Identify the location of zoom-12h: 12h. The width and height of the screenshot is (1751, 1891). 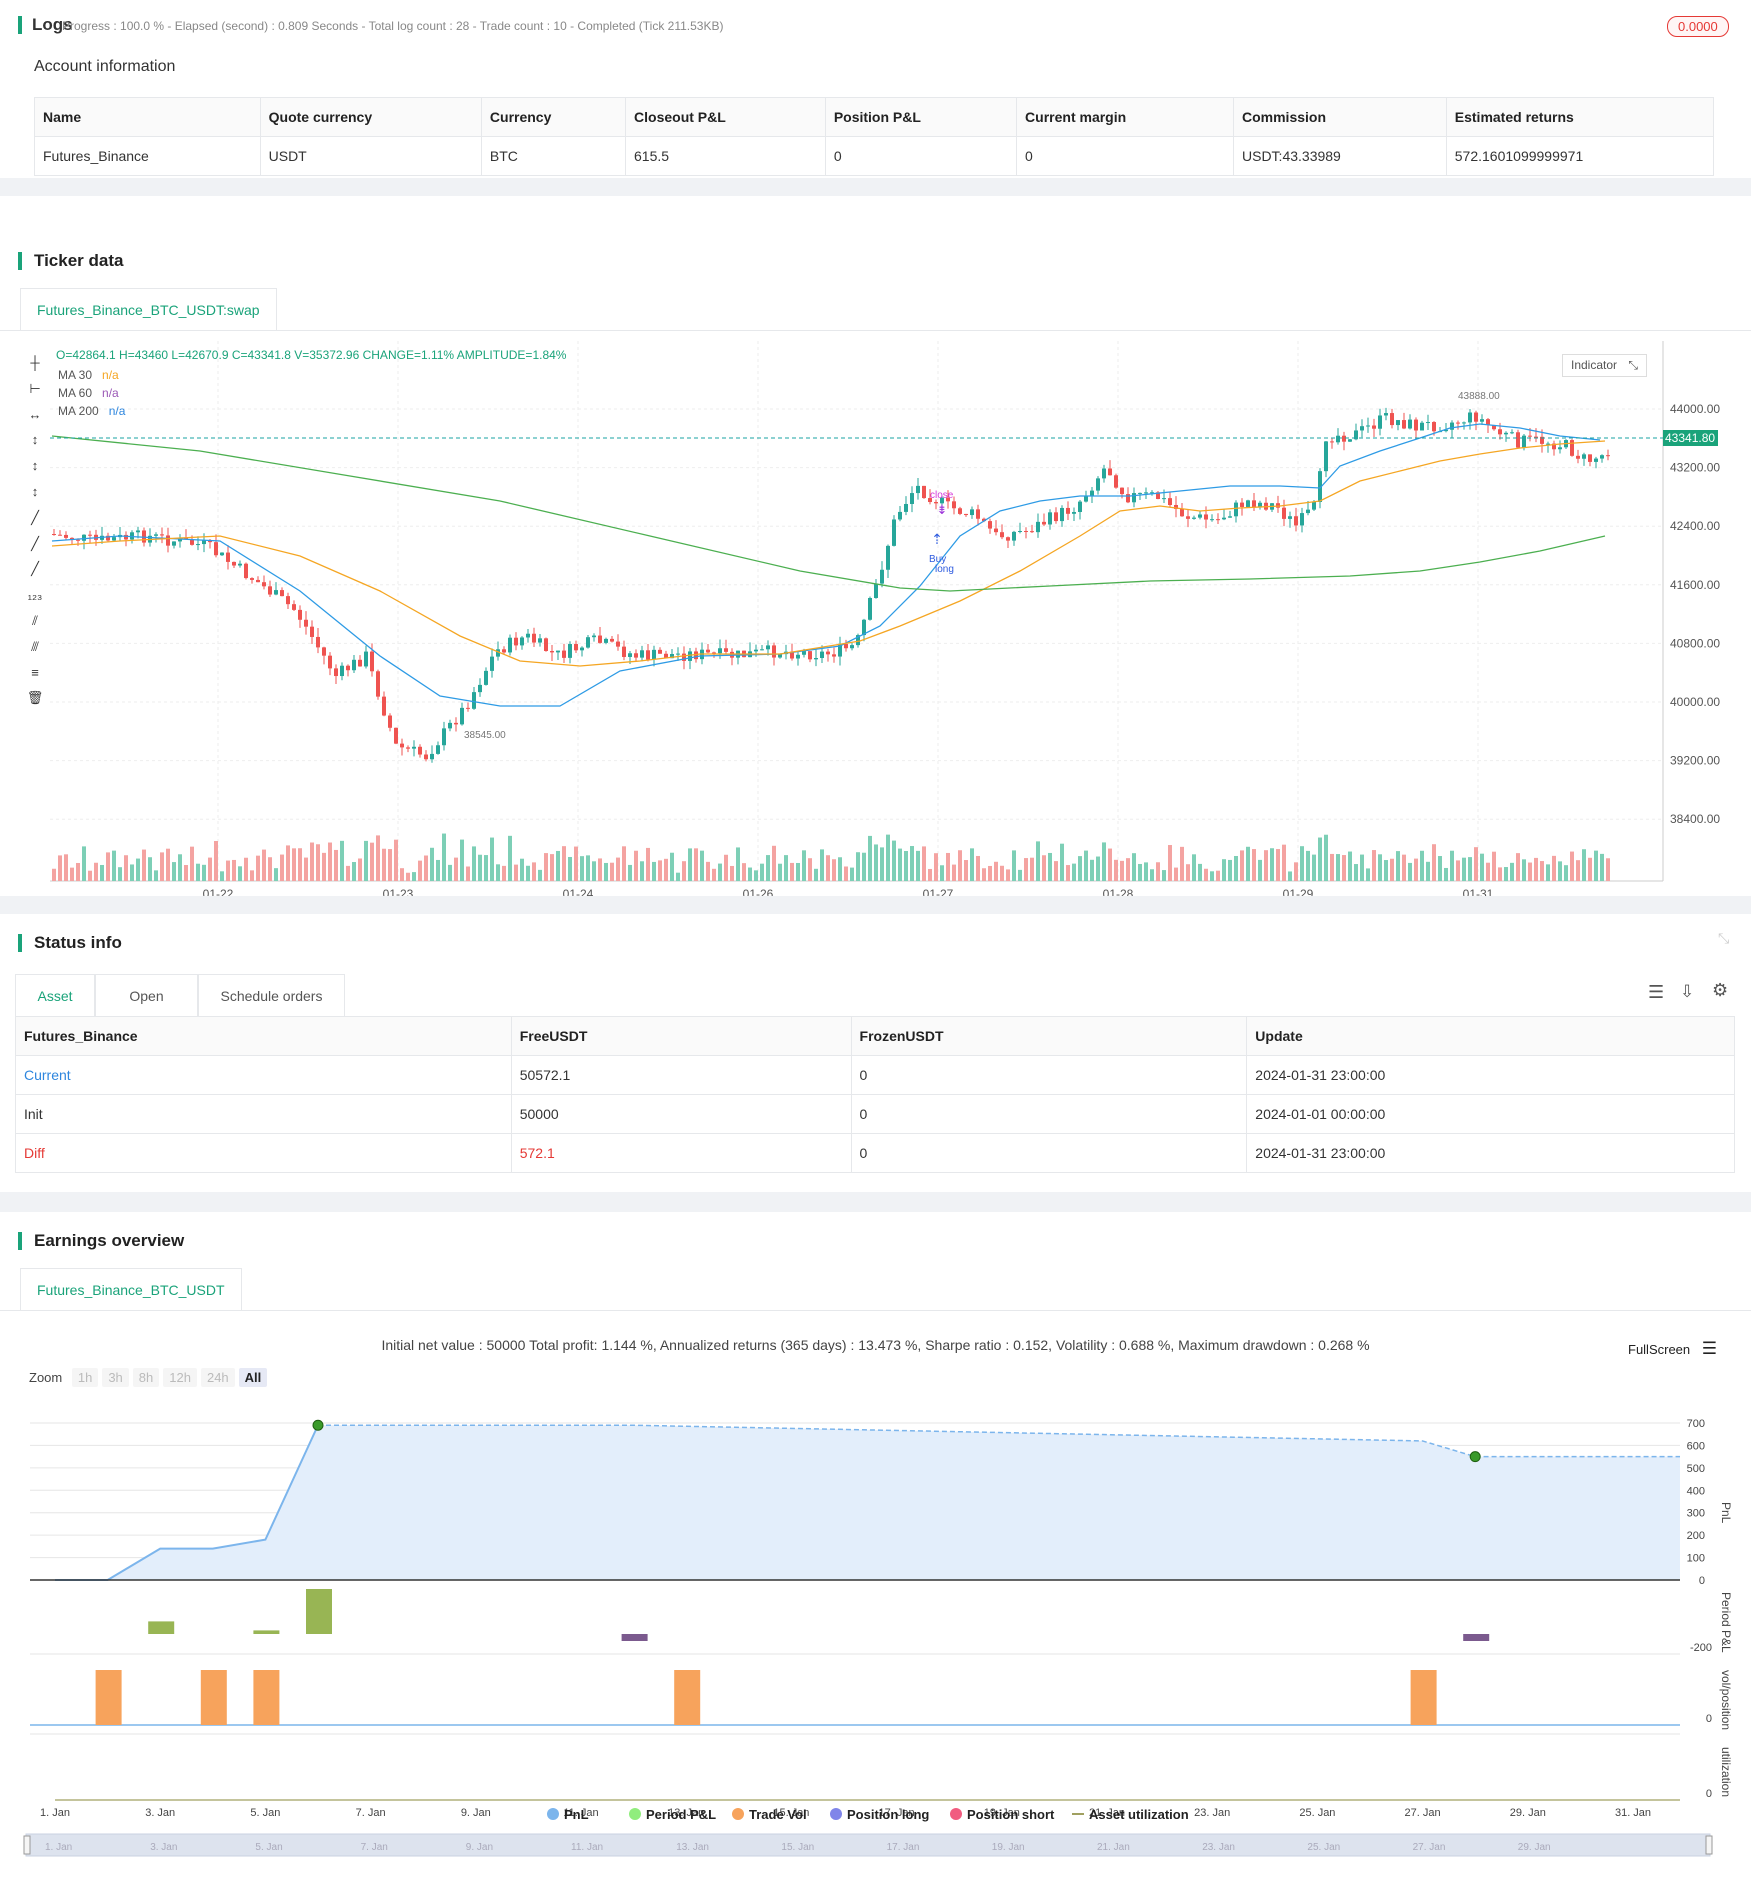
(180, 1377).